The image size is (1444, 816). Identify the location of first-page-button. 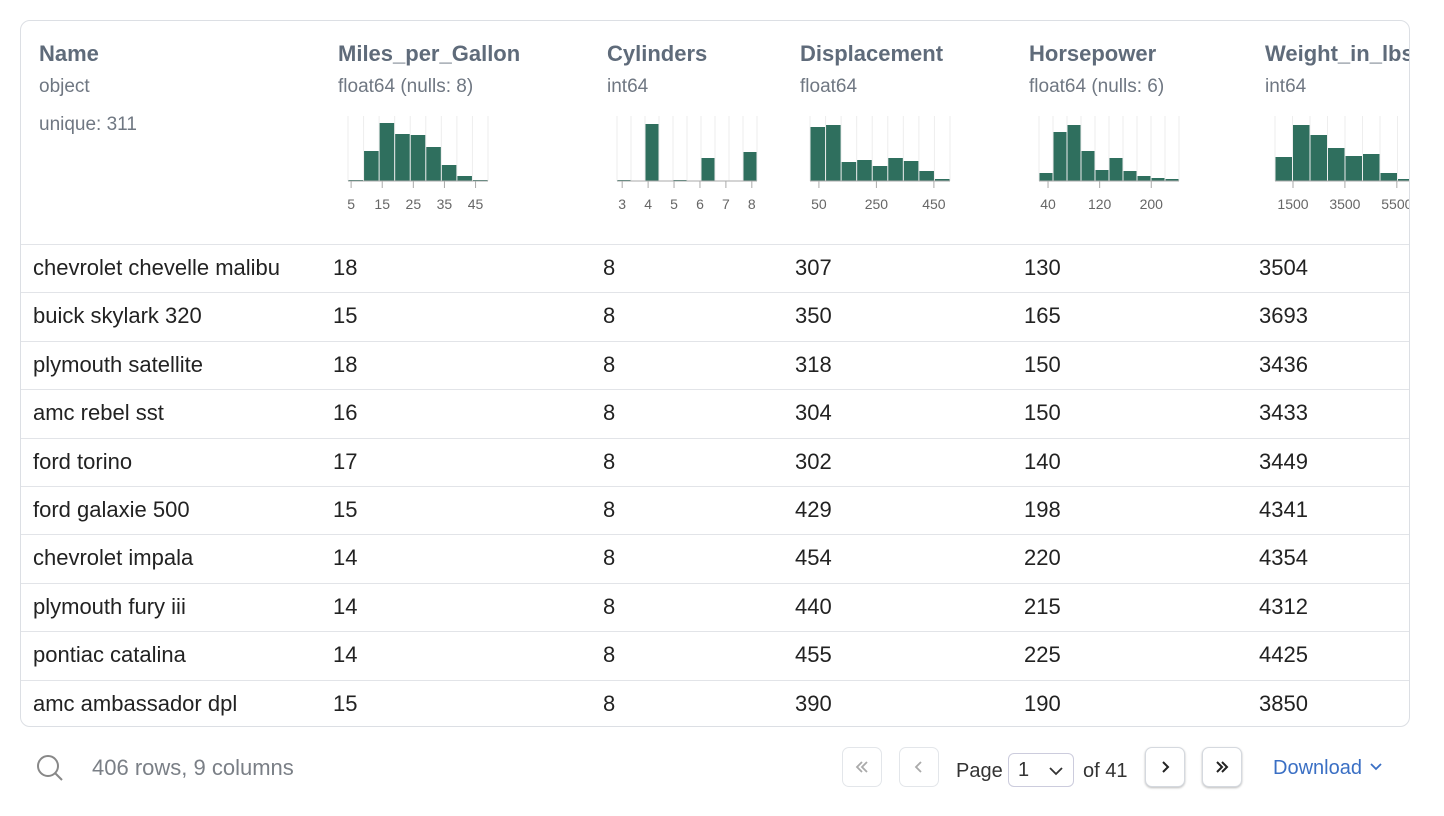
(862, 767).